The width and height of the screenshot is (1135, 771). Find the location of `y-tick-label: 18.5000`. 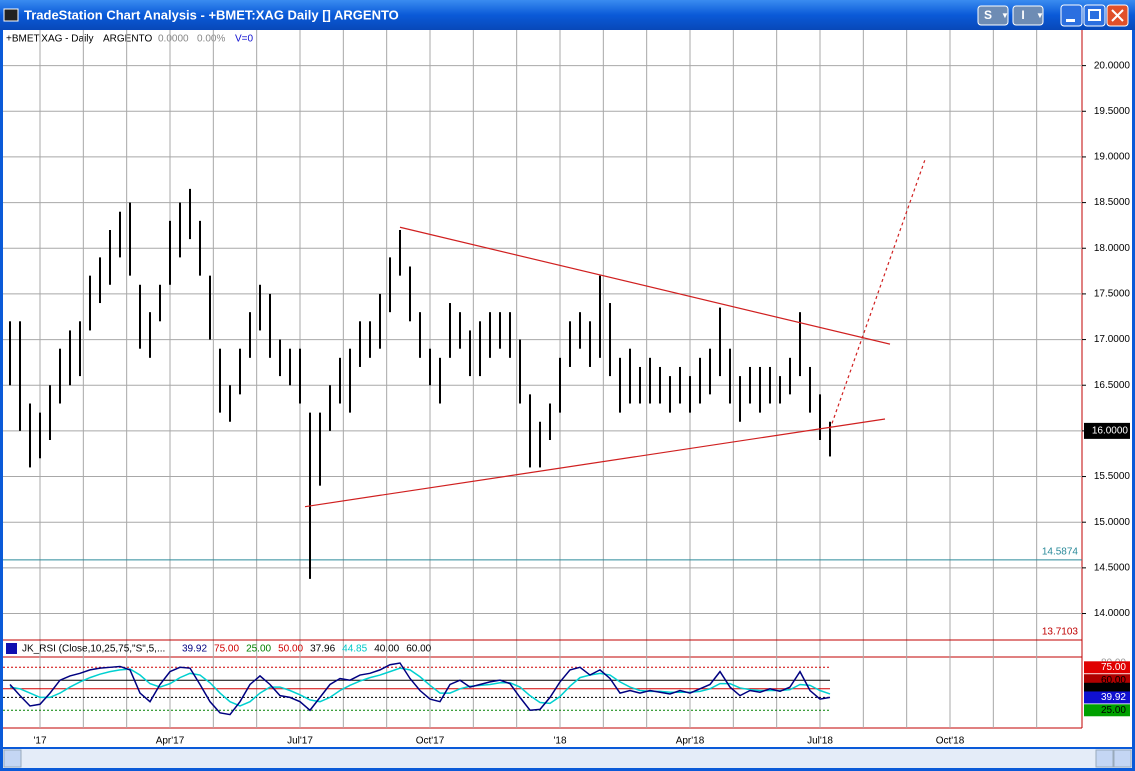

y-tick-label: 18.5000 is located at coordinates (1112, 202).